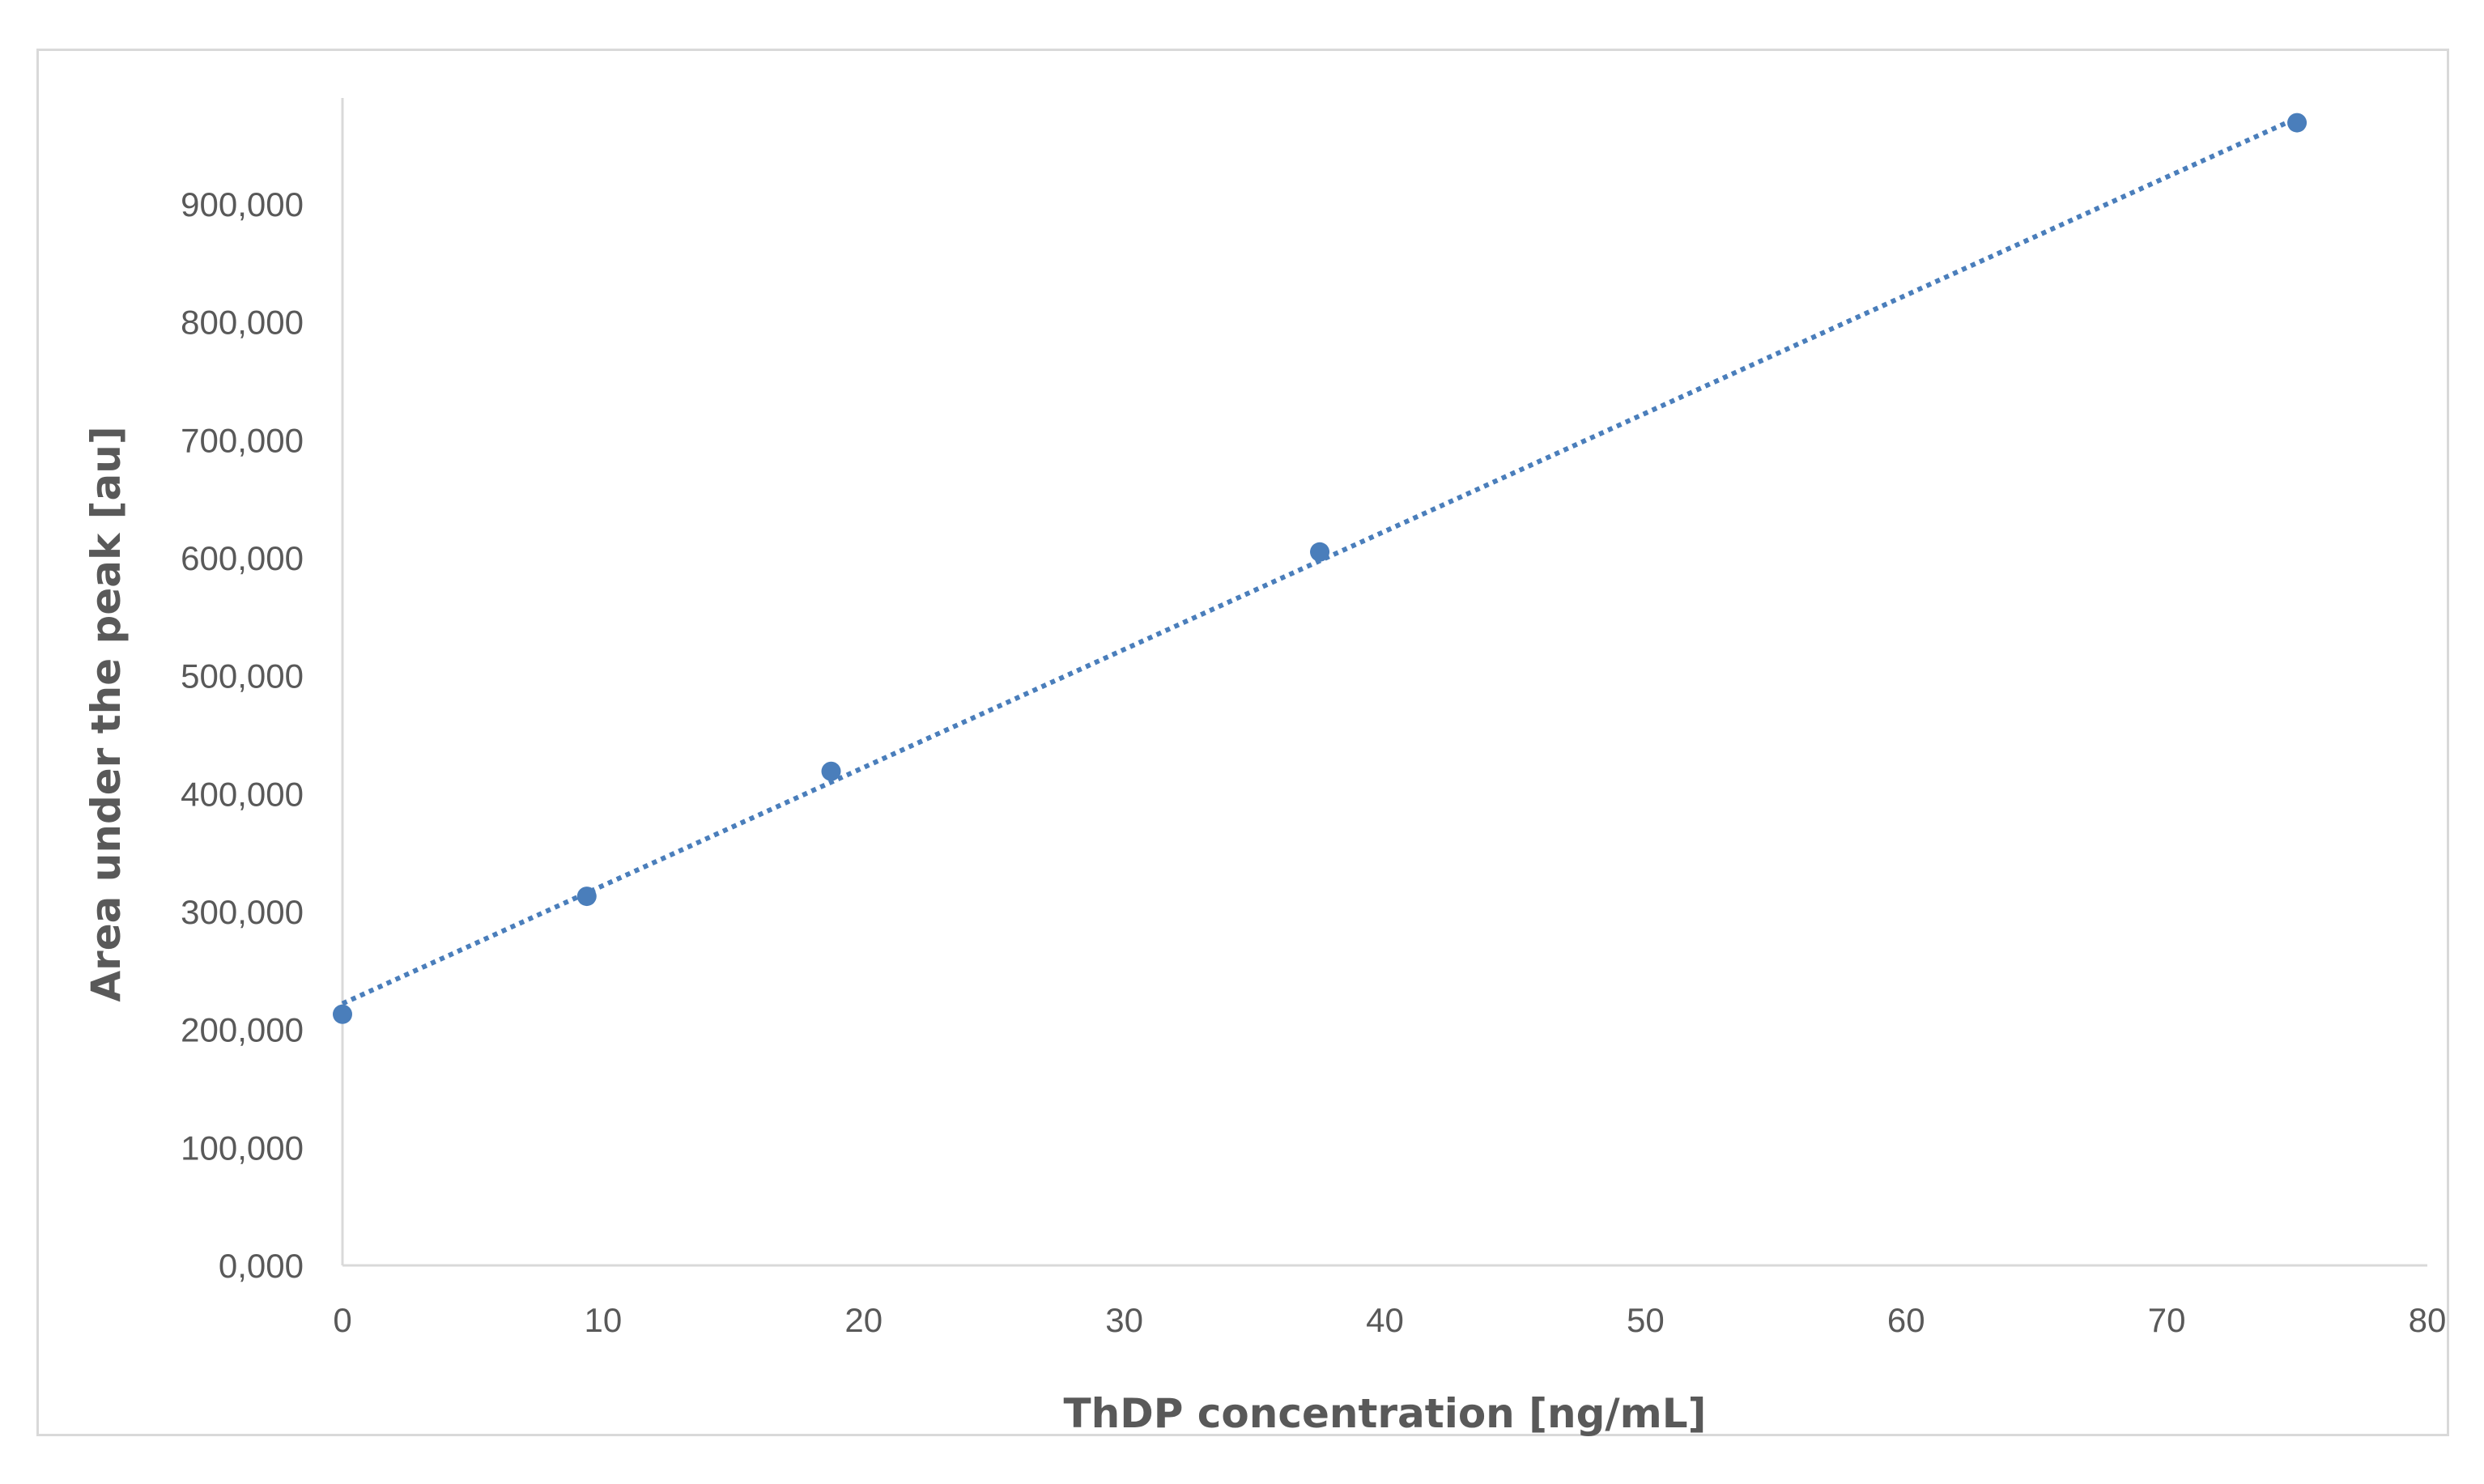 The image size is (2484, 1484). What do you see at coordinates (604, 1320) in the screenshot?
I see `x-tick-label: 10` at bounding box center [604, 1320].